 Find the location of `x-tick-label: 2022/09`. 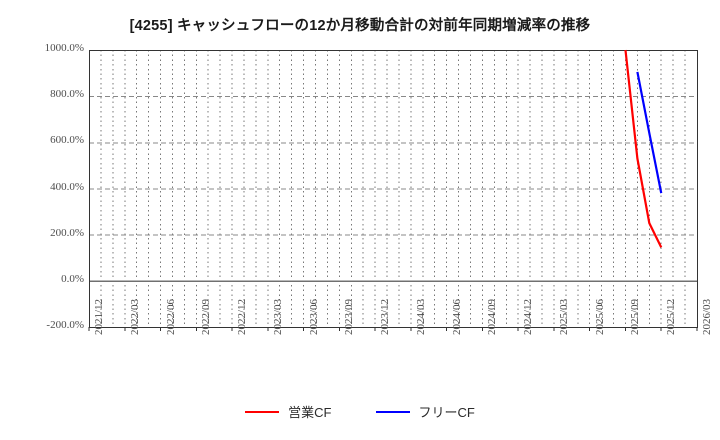

x-tick-label: 2022/09 is located at coordinates (206, 316).